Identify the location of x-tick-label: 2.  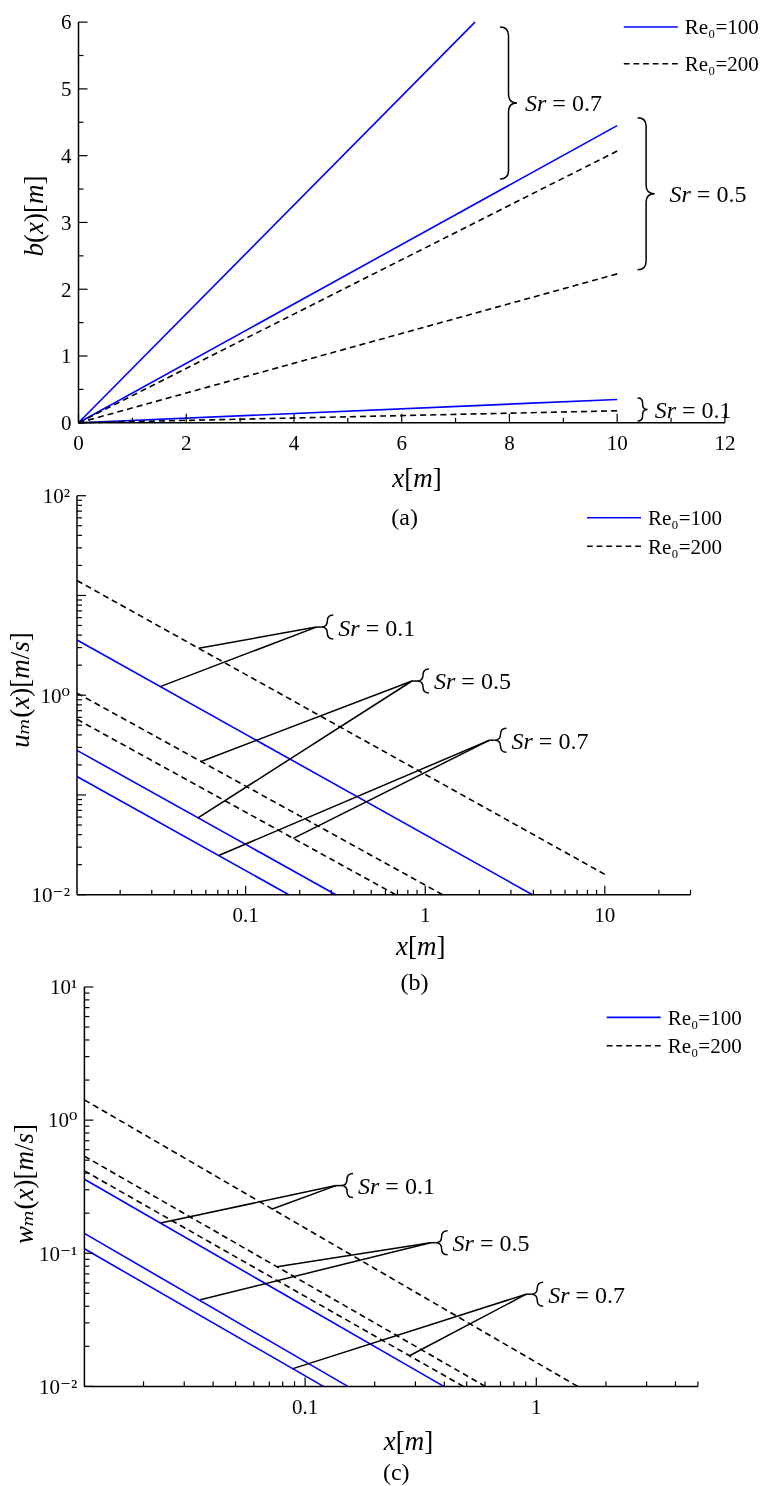
(186, 443).